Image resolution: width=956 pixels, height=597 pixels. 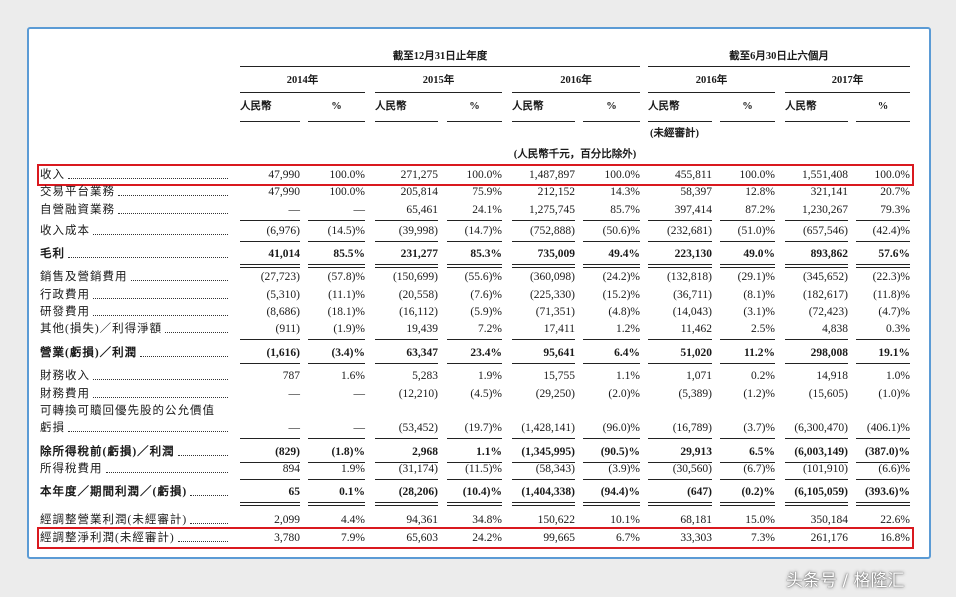 What do you see at coordinates (576, 80) in the screenshot?
I see `year-header: 2016年` at bounding box center [576, 80].